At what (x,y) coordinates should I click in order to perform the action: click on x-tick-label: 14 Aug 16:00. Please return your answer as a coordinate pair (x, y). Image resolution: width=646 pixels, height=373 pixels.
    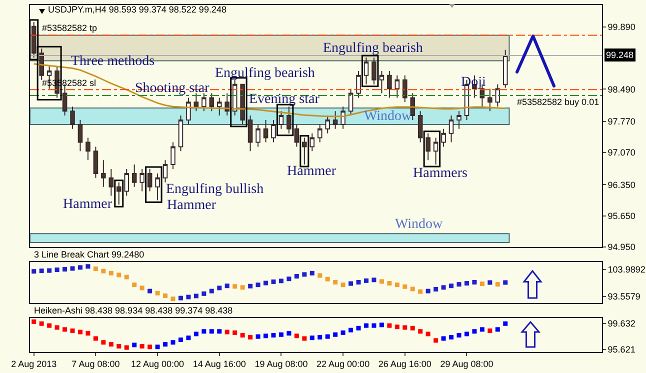
    Looking at the image, I should click on (219, 363).